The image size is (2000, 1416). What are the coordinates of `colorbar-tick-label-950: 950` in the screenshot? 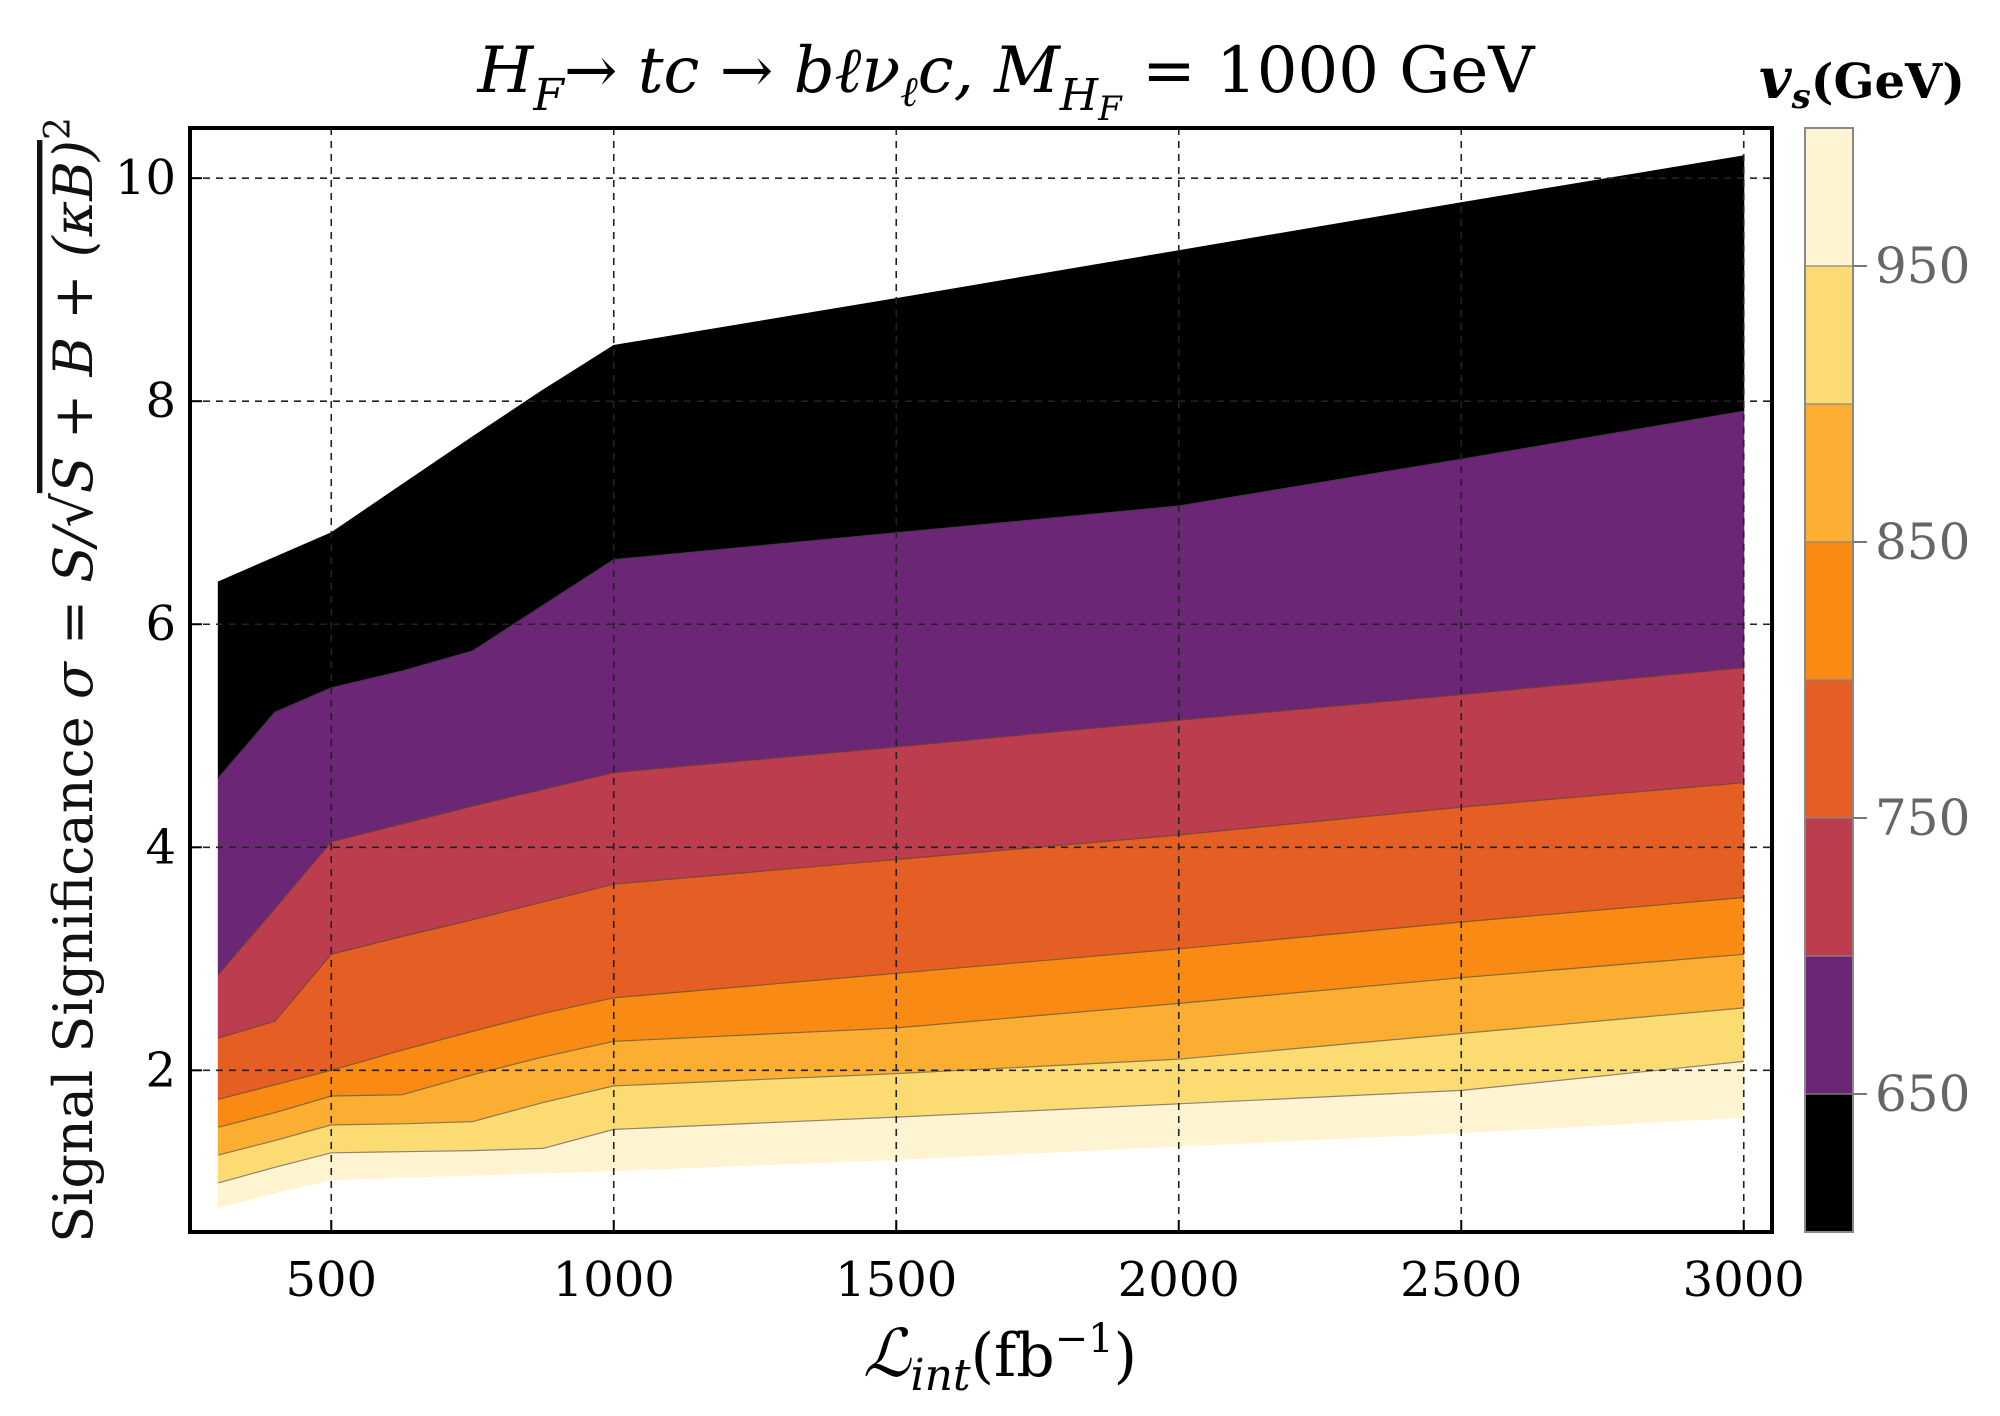 It's located at (1922, 266).